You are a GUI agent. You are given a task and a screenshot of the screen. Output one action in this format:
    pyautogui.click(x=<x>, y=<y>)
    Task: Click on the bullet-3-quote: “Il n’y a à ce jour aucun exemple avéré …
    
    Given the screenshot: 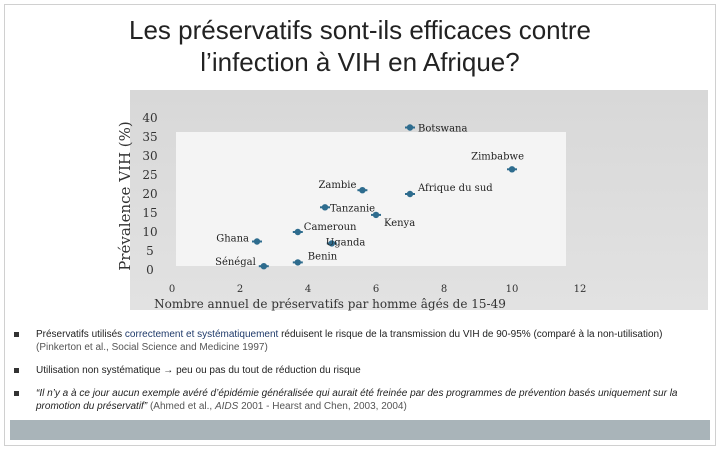 What is the action you would take?
    pyautogui.click(x=357, y=400)
    